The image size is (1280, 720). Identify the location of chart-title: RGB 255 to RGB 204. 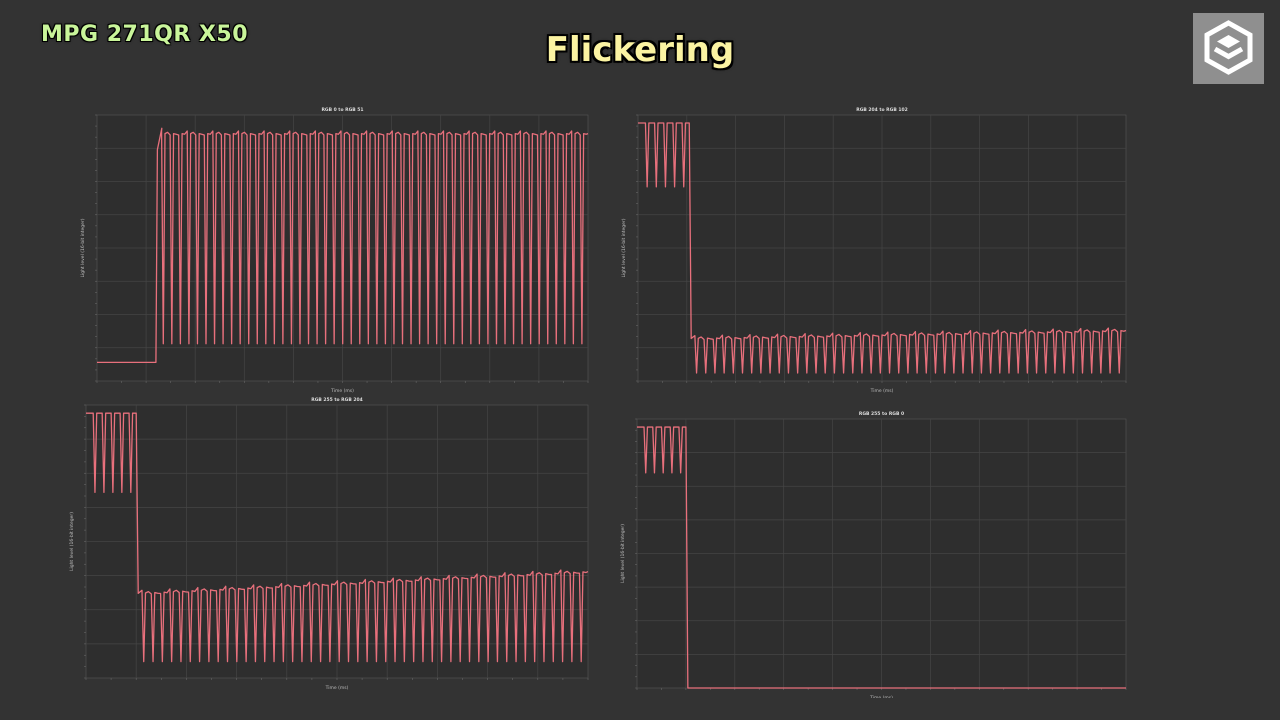
(336, 400).